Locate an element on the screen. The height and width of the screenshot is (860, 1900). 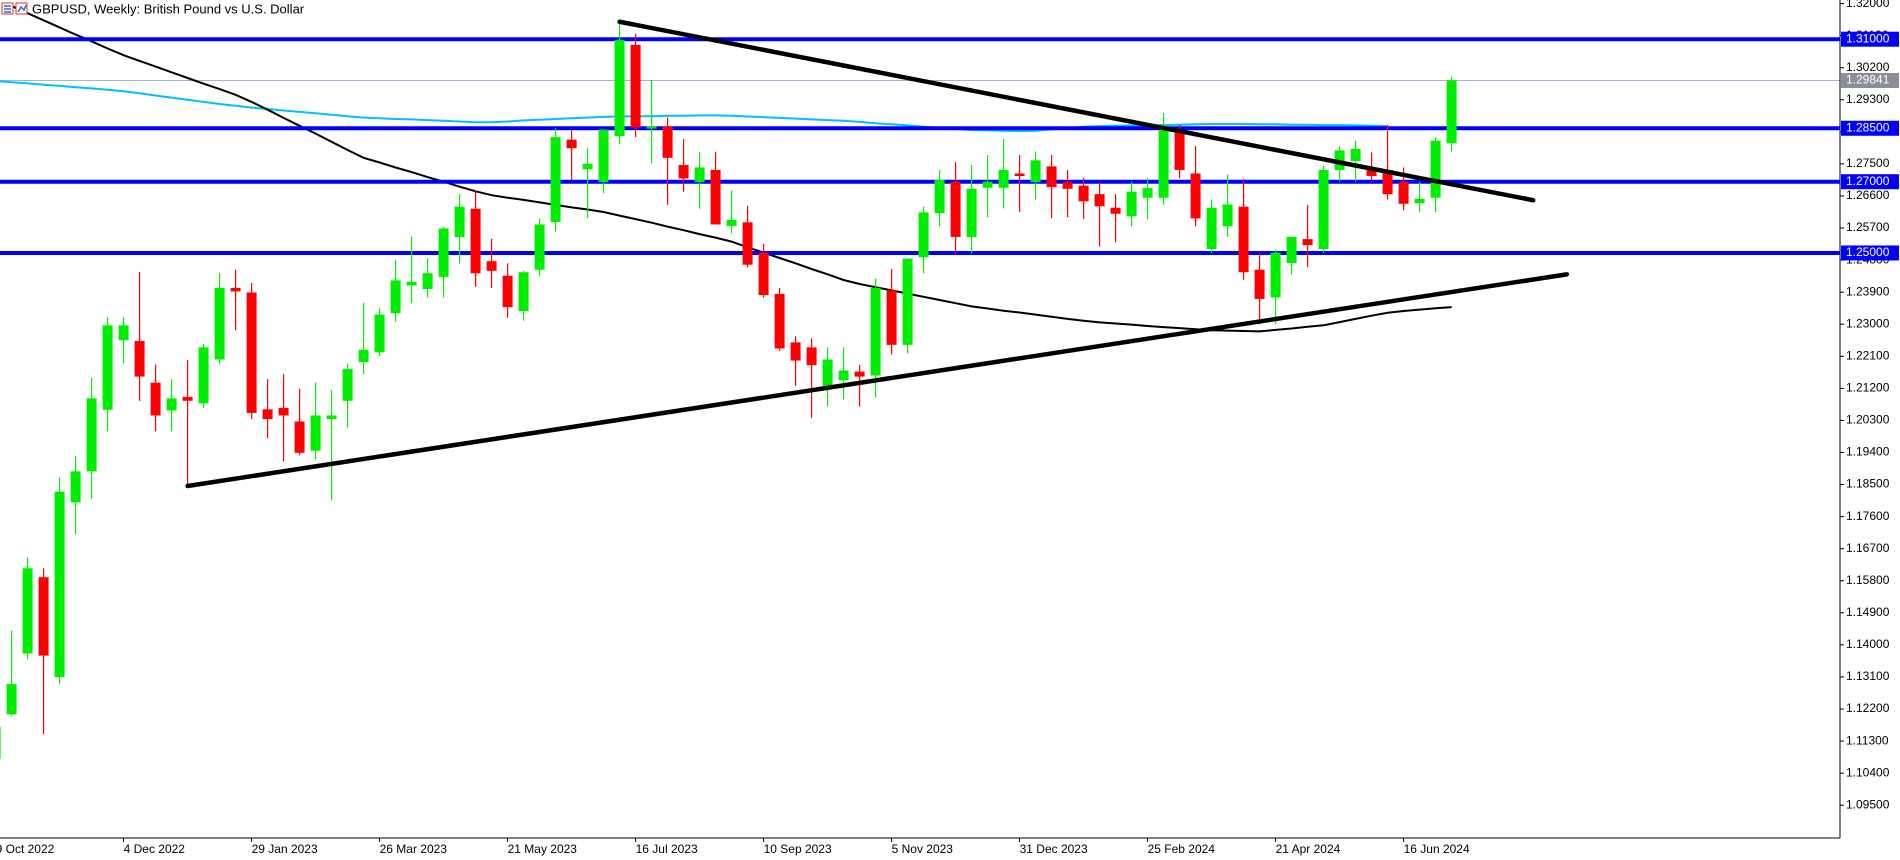
y-tick-label: 1.10400 is located at coordinates (1868, 772).